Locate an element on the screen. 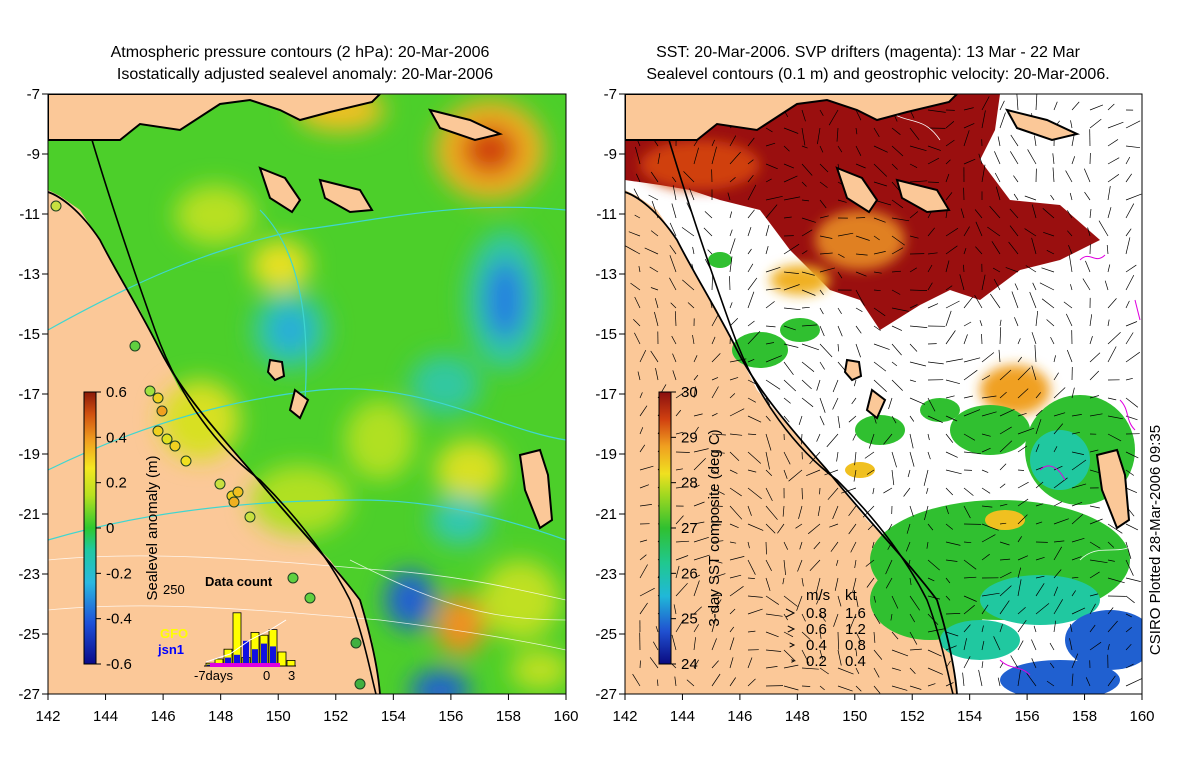 This screenshot has width=1200, height=780. sla-colorbar-tick-label: -0.4 is located at coordinates (119, 619).